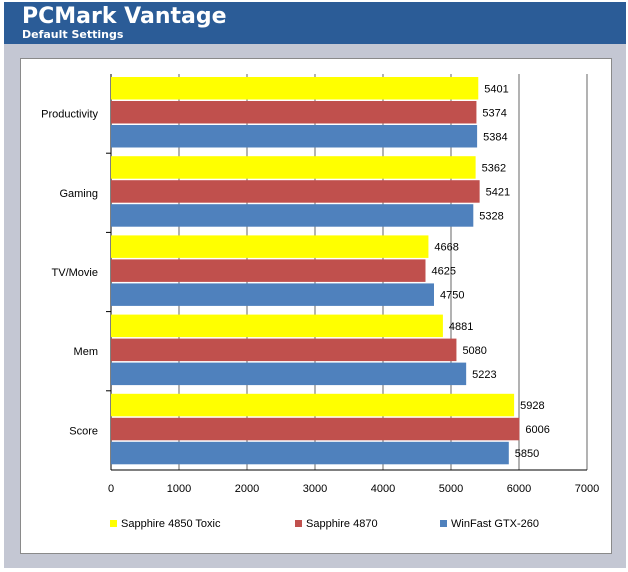  I want to click on x-tick-label: 1000, so click(179, 489).